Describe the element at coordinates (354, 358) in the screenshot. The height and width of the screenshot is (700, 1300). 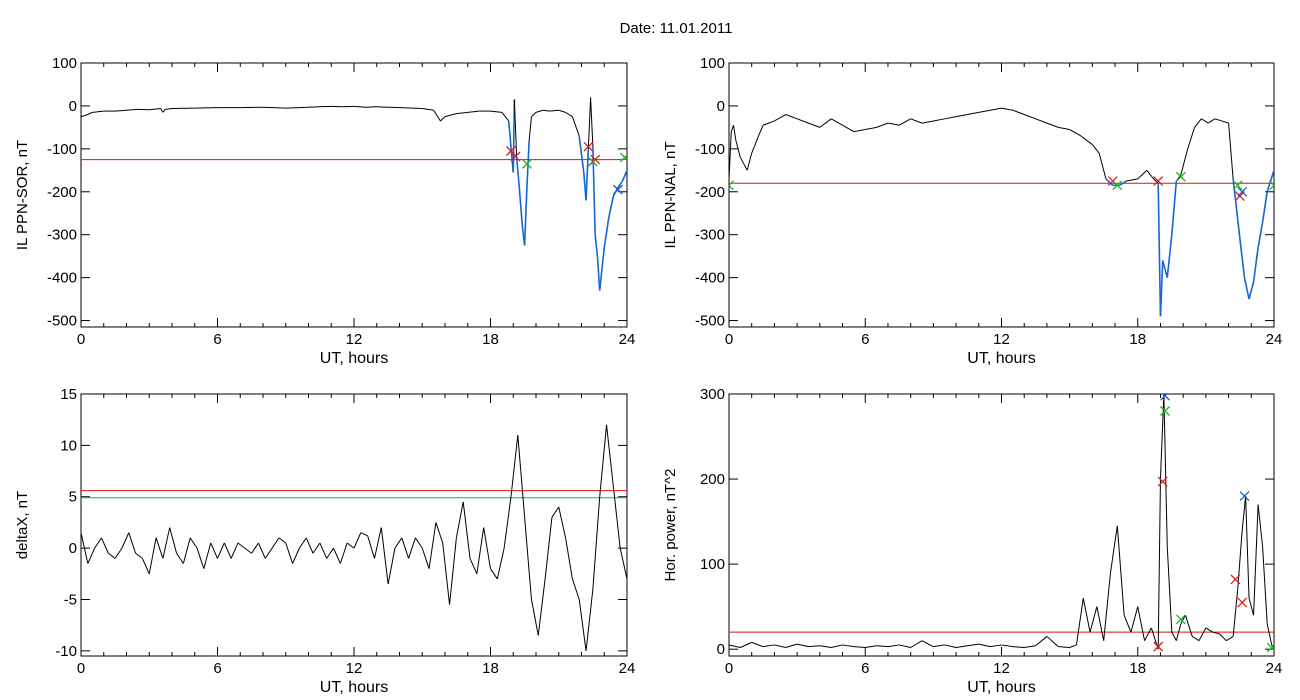
I see `x-axis-label: UT, hours` at that location.